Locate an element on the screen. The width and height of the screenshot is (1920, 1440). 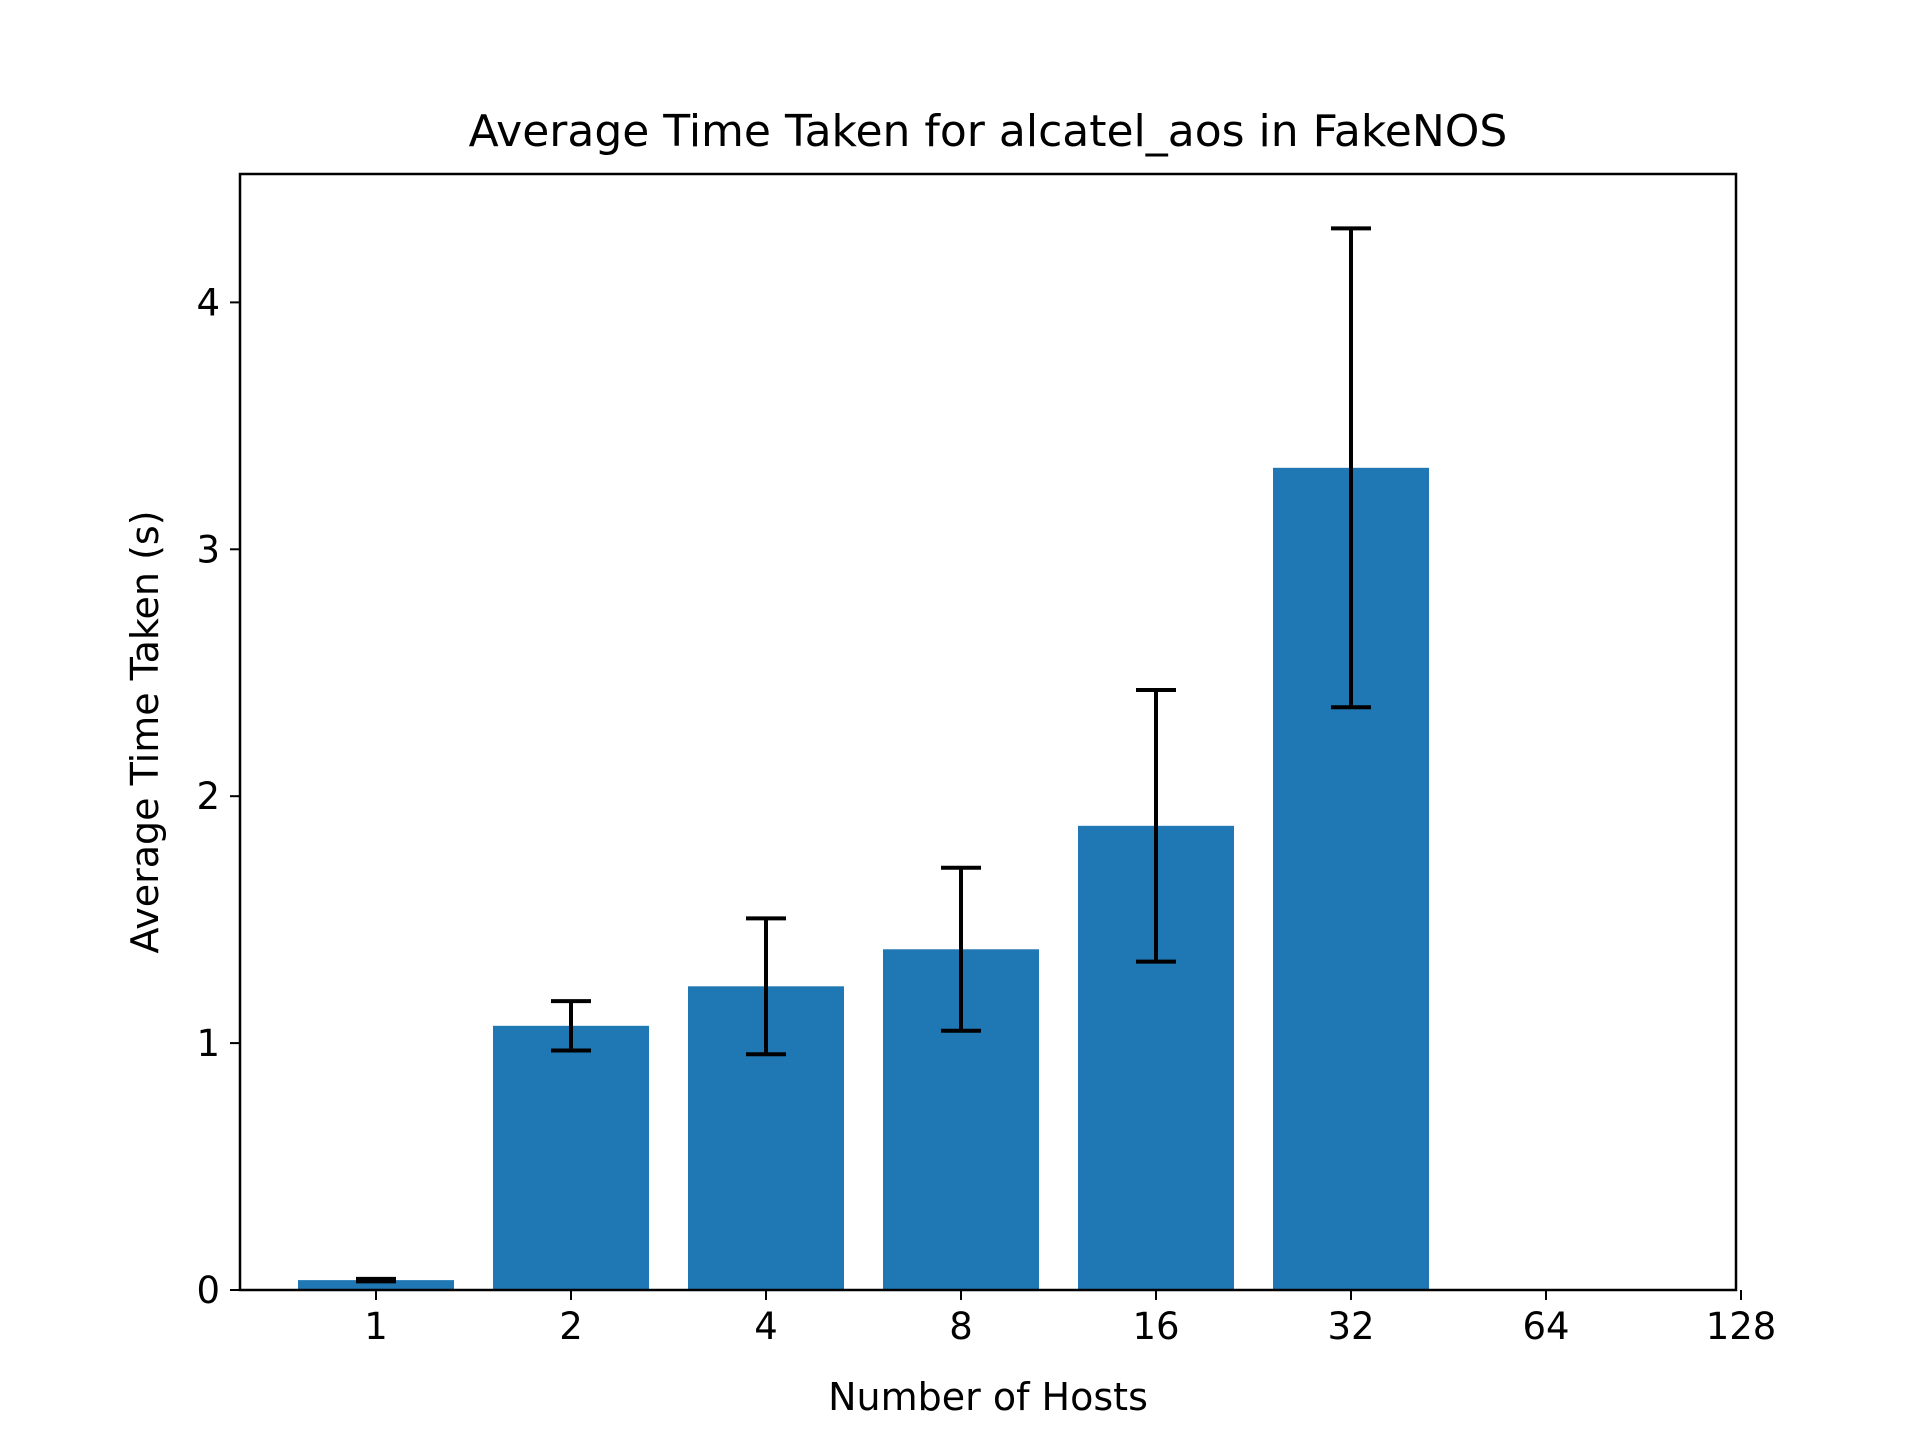
x-tick-label-4: 4 is located at coordinates (766, 1326).